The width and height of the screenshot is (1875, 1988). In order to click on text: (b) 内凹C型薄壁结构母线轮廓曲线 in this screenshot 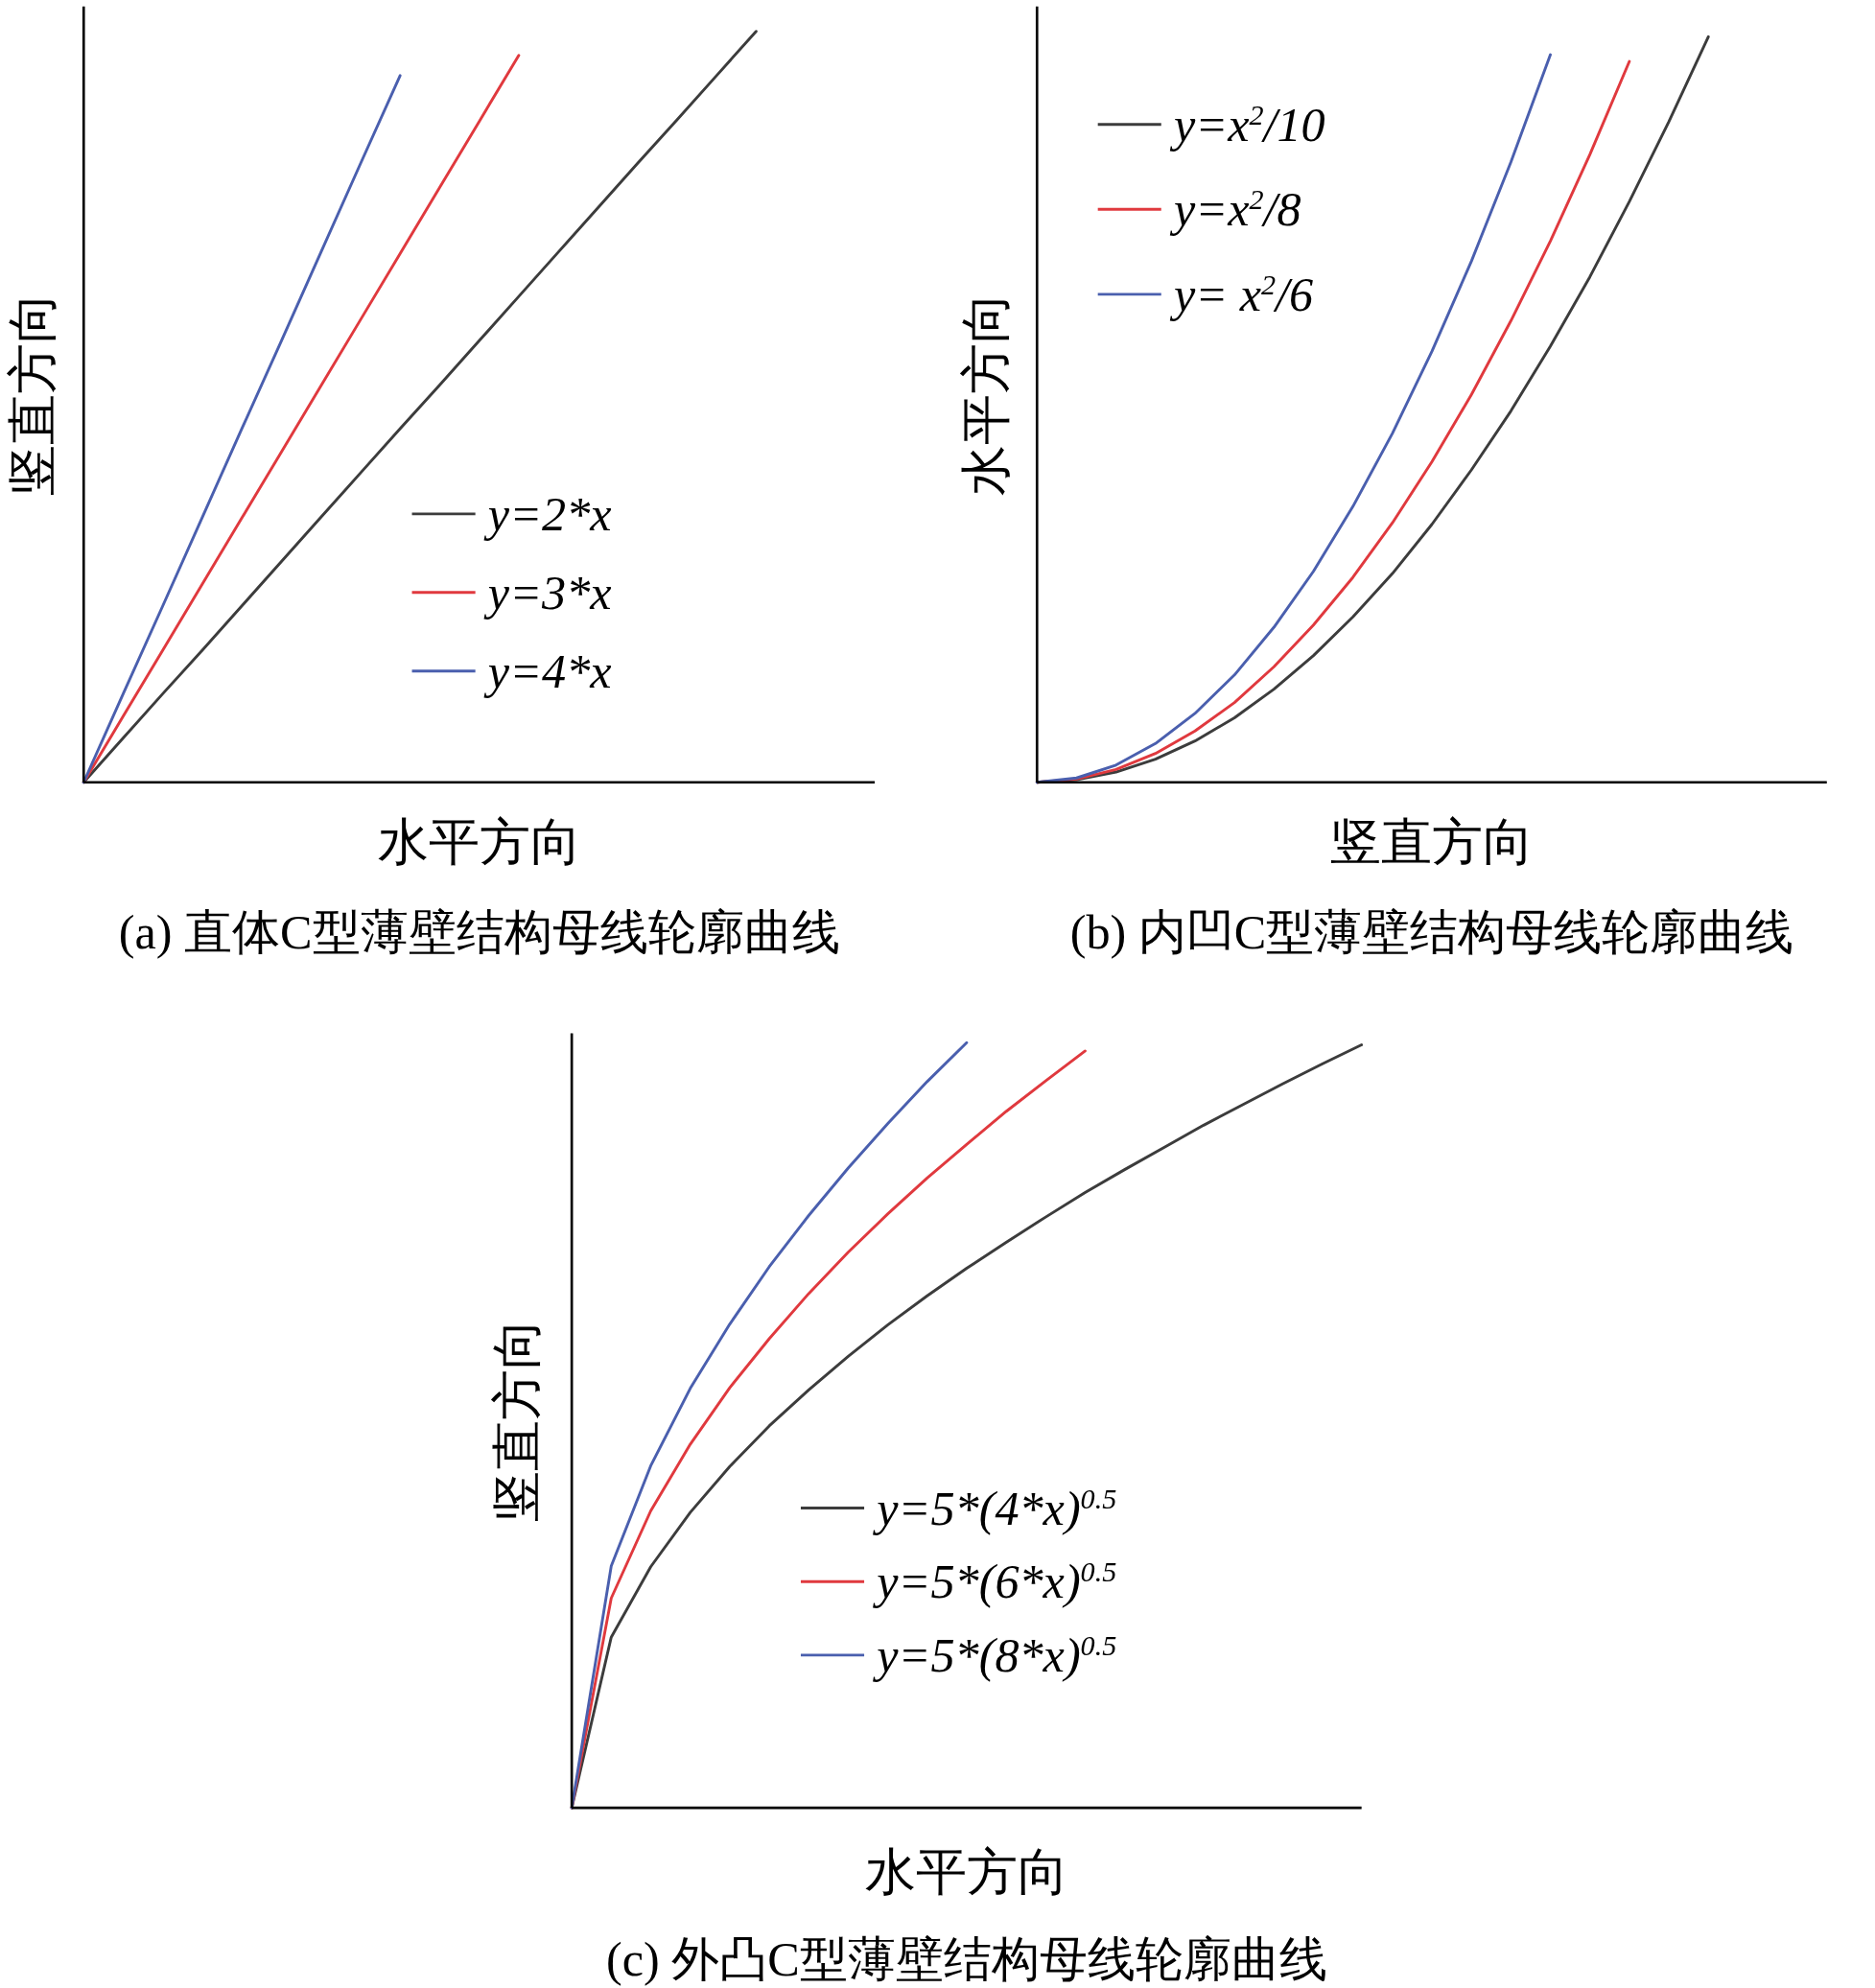, I will do `click(1431, 932)`.